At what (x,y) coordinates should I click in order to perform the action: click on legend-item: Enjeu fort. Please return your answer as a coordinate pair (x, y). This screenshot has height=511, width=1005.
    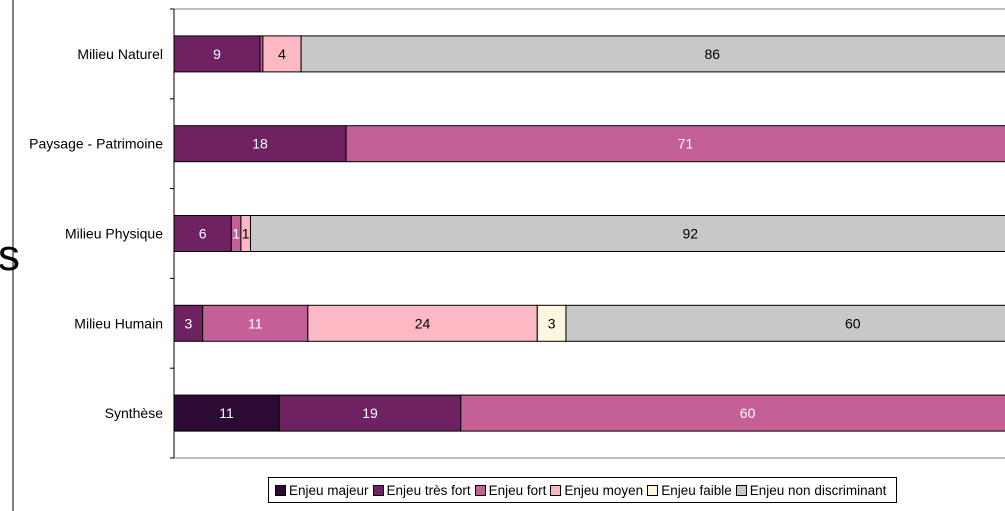
    Looking at the image, I should click on (510, 490).